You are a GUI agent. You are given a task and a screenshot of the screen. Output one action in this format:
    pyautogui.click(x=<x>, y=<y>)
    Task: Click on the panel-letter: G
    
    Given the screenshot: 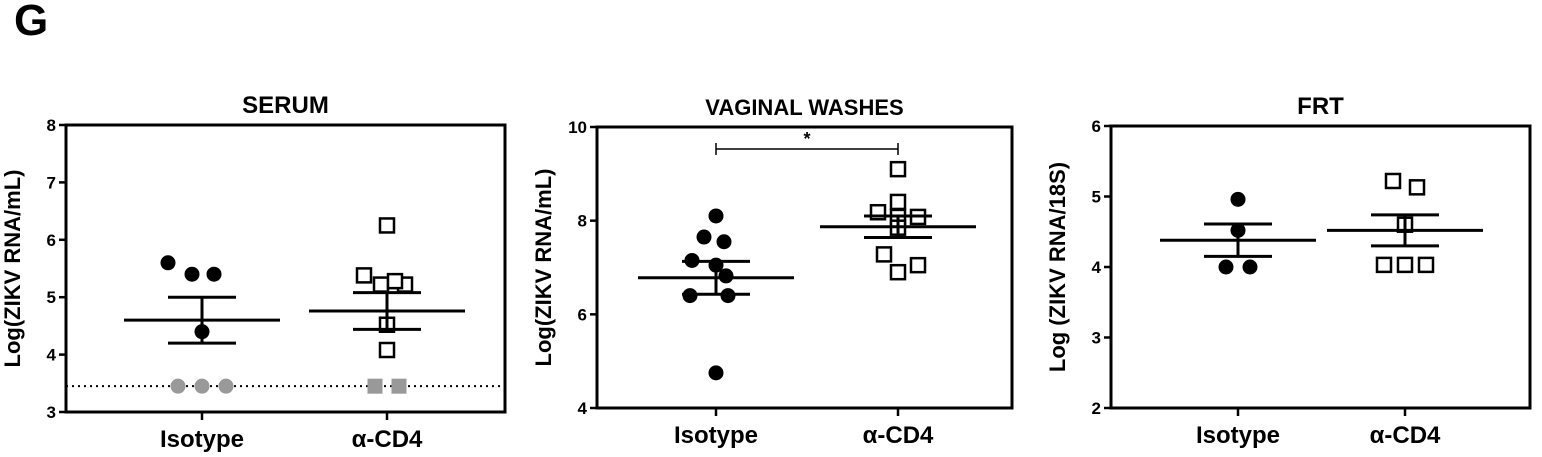 What is the action you would take?
    pyautogui.click(x=31, y=22)
    